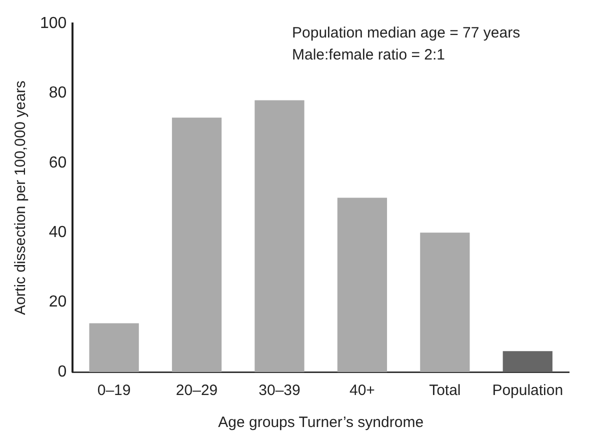 Image resolution: width=589 pixels, height=444 pixels. Describe the element at coordinates (114, 391) in the screenshot. I see `x-tick-label: 0–19` at that location.